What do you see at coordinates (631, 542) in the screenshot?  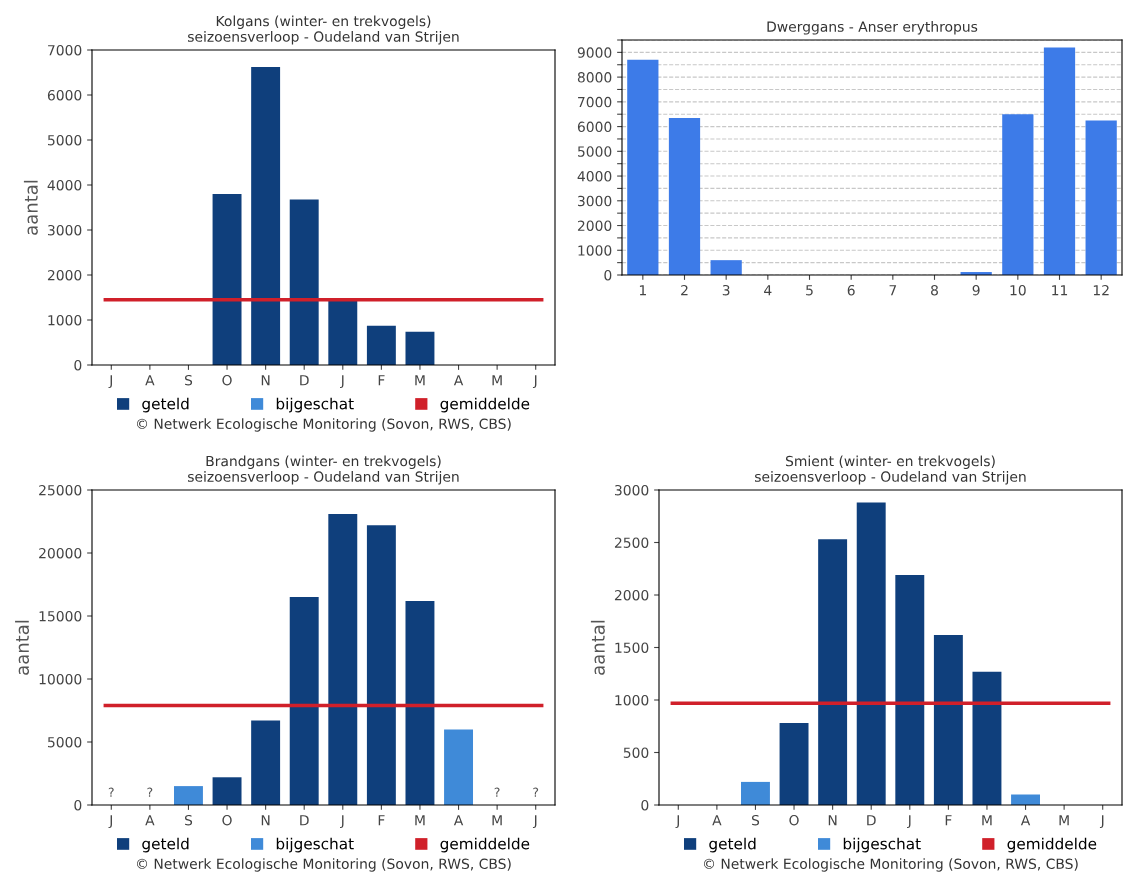 I see `y-tick-label: 2500` at bounding box center [631, 542].